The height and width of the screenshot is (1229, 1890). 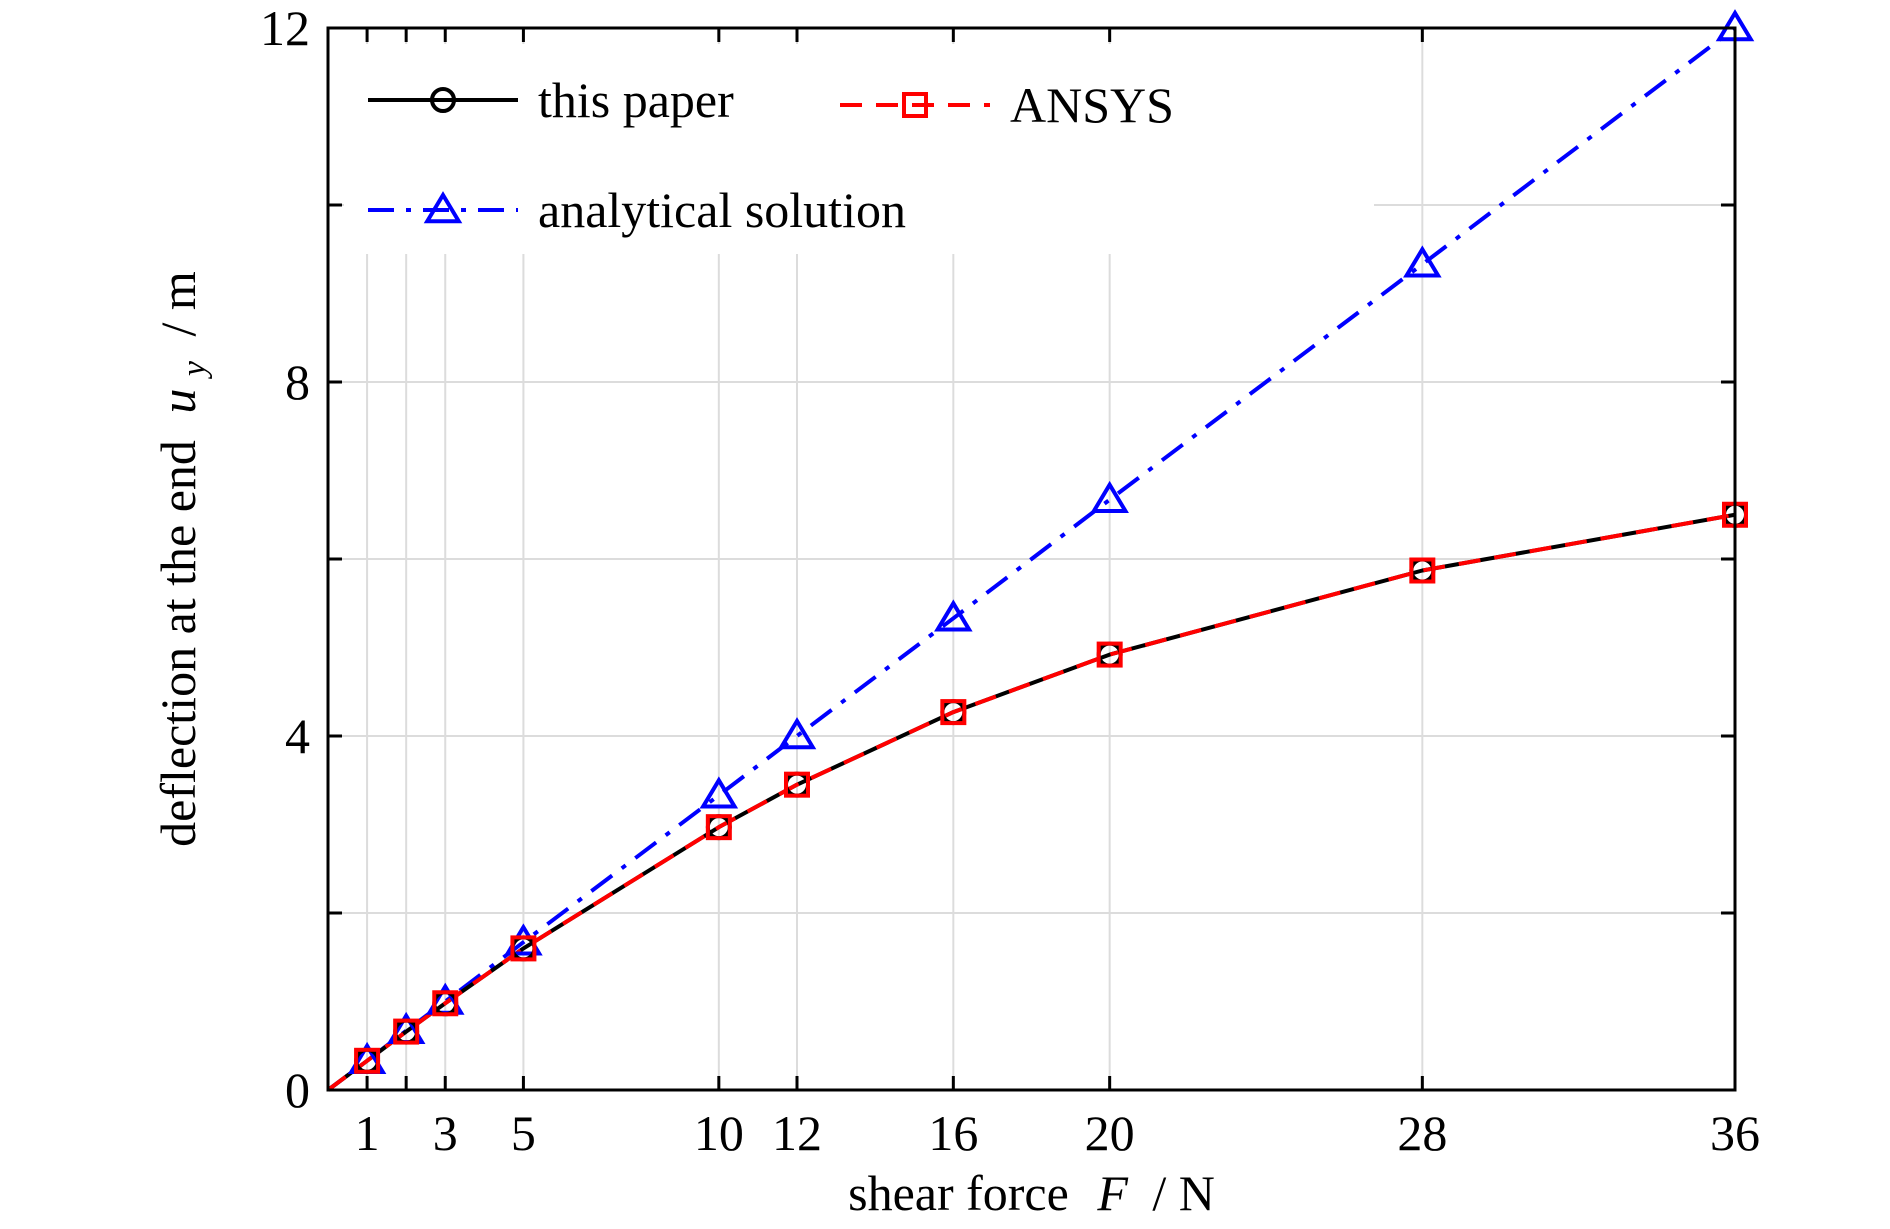 What do you see at coordinates (523, 1133) in the screenshot?
I see `x-tick-label: 5` at bounding box center [523, 1133].